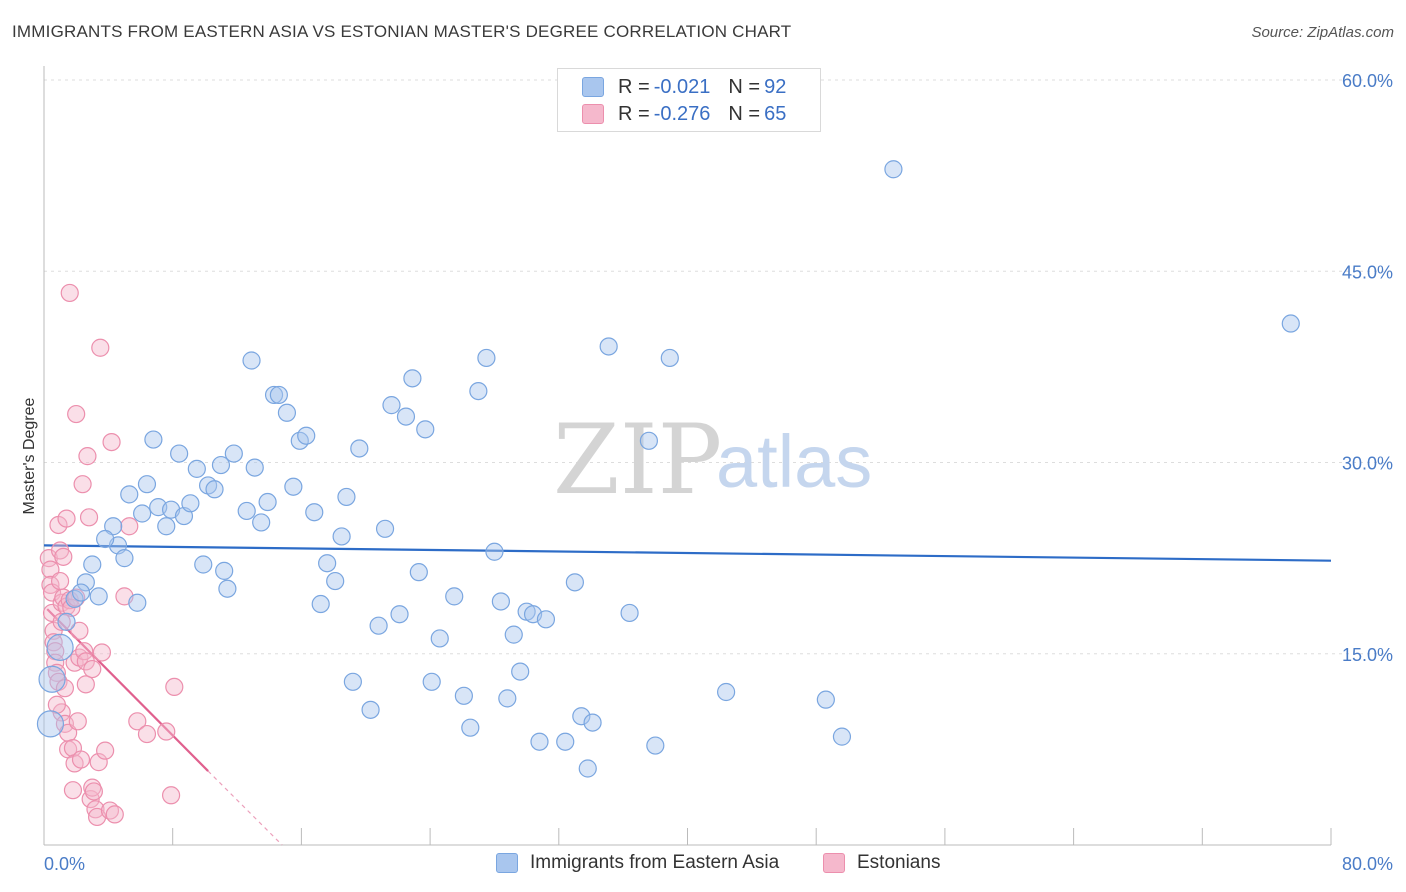  What do you see at coordinates (881, 863) in the screenshot?
I see `legend-item-estonians: Estonians` at bounding box center [881, 863].